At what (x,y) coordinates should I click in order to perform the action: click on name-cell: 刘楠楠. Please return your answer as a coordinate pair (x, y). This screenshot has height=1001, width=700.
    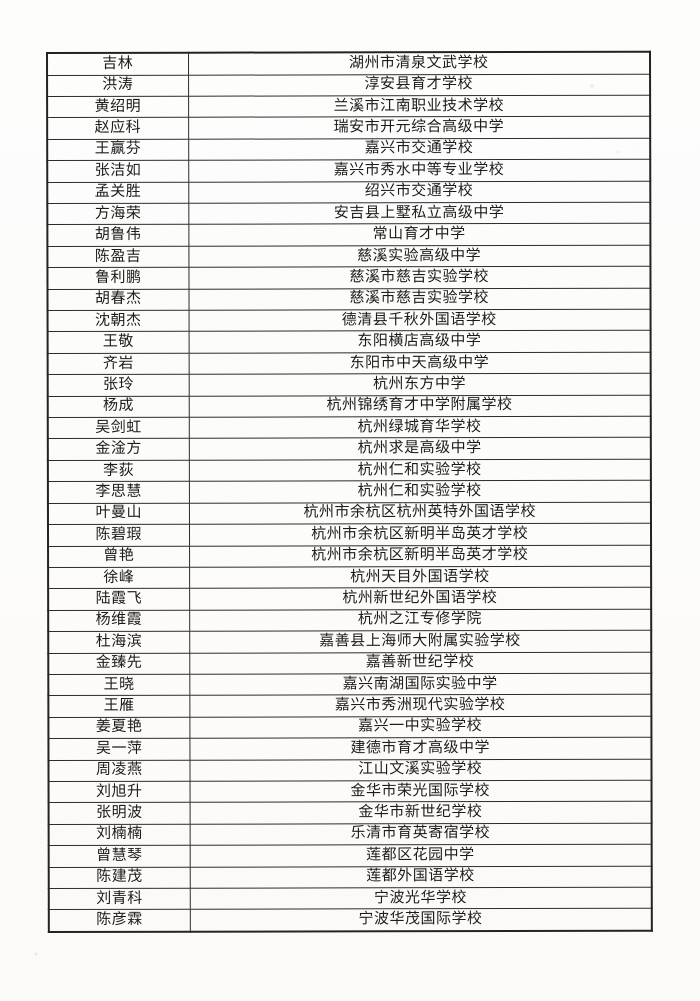
    Looking at the image, I should click on (119, 834).